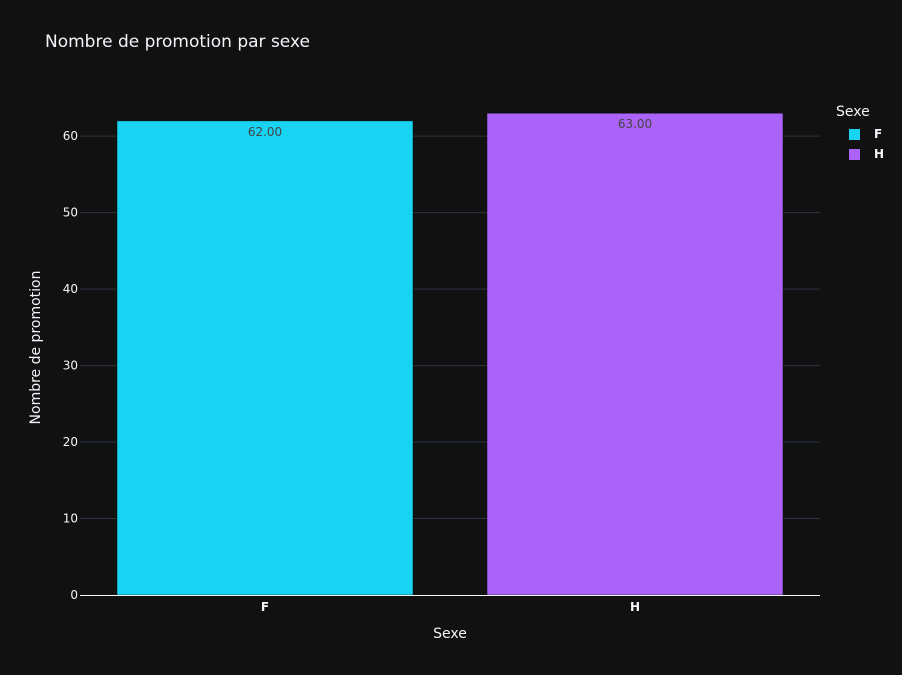 This screenshot has width=902, height=675. Describe the element at coordinates (74, 595) in the screenshot. I see `y-tick-label: 0` at that location.